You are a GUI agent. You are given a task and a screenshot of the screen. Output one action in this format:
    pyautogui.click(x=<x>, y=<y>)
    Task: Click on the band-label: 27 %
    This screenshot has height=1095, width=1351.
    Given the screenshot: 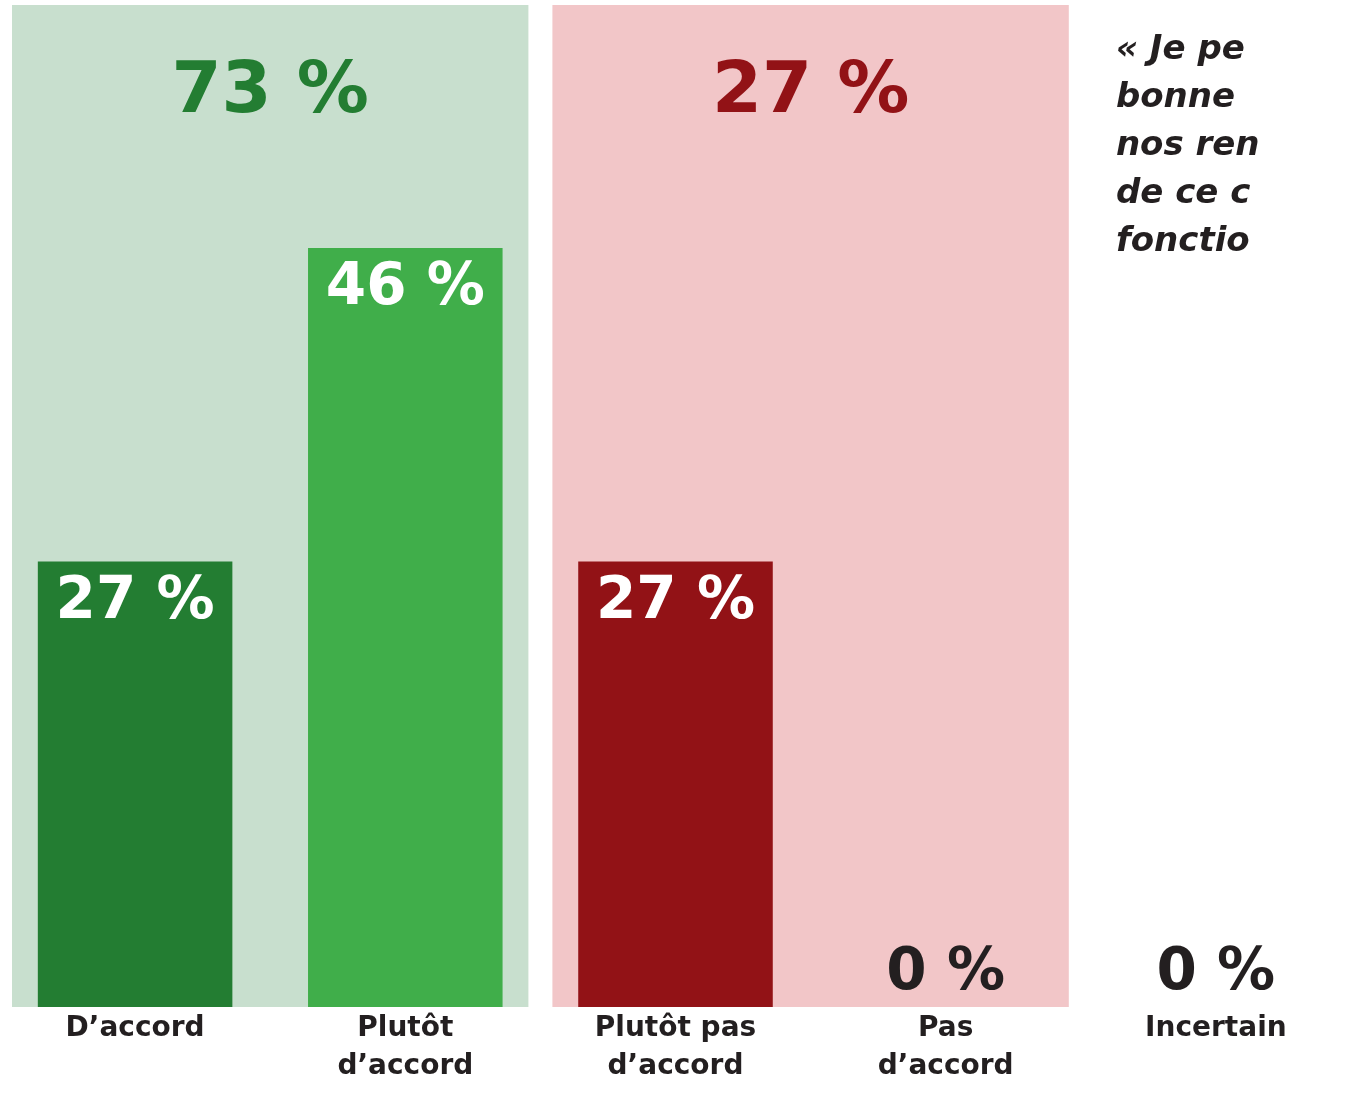 What is the action you would take?
    pyautogui.click(x=810, y=86)
    